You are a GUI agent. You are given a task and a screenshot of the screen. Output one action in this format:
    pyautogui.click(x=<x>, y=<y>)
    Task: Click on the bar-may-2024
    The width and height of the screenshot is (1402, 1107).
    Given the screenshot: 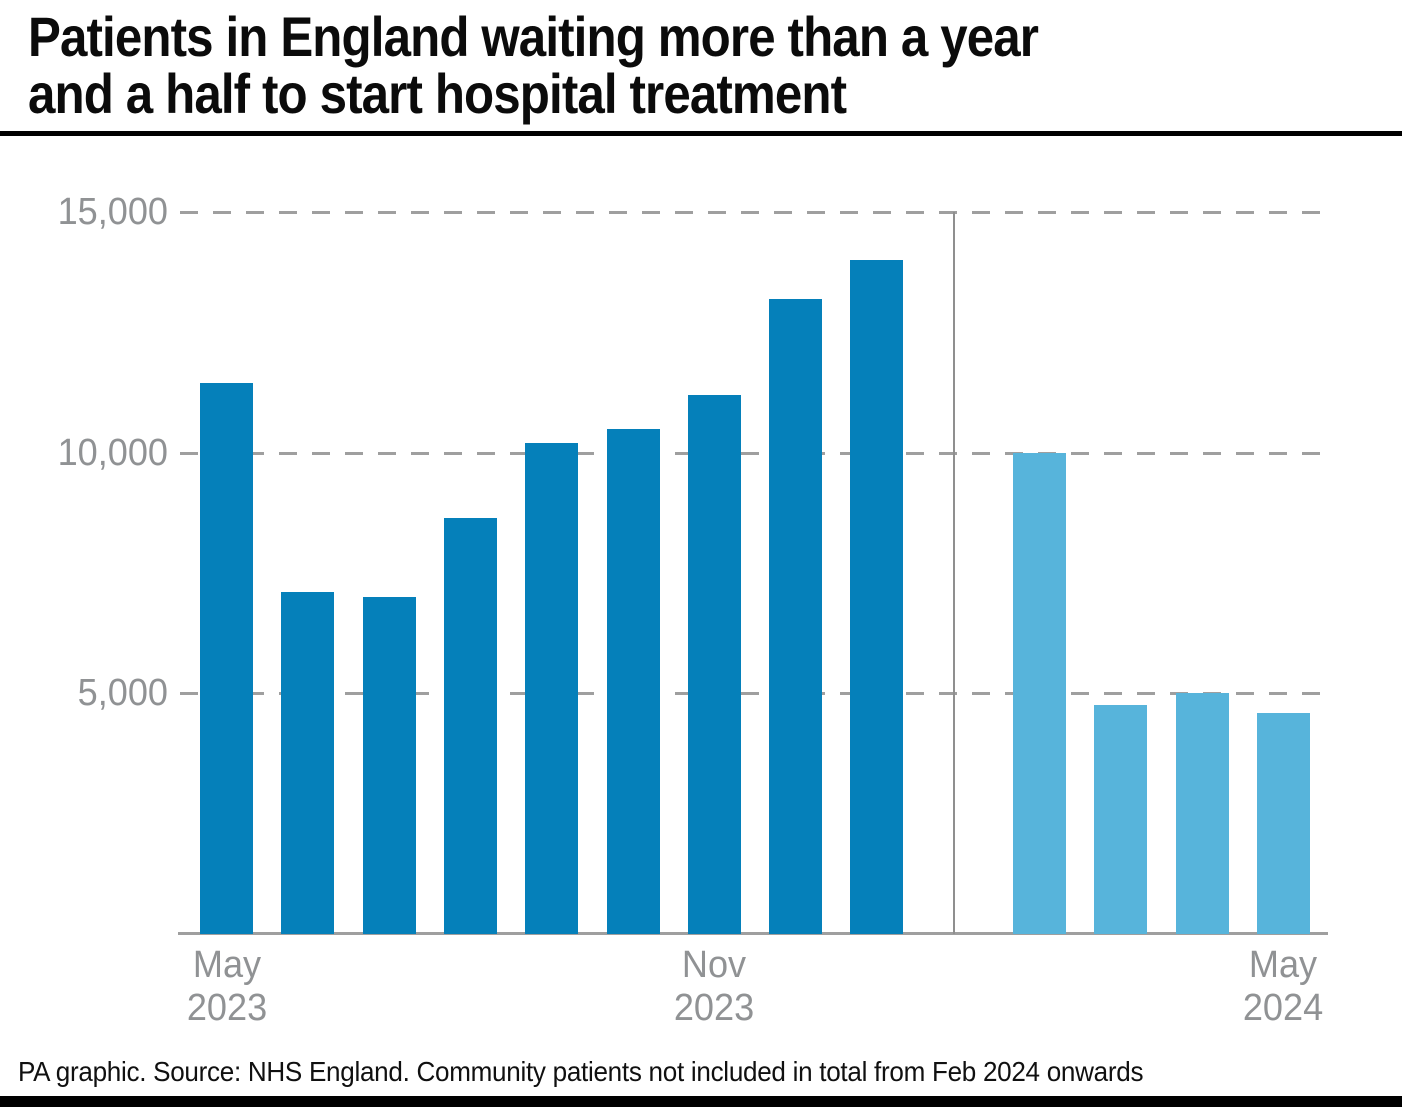 What is the action you would take?
    pyautogui.click(x=1283, y=823)
    